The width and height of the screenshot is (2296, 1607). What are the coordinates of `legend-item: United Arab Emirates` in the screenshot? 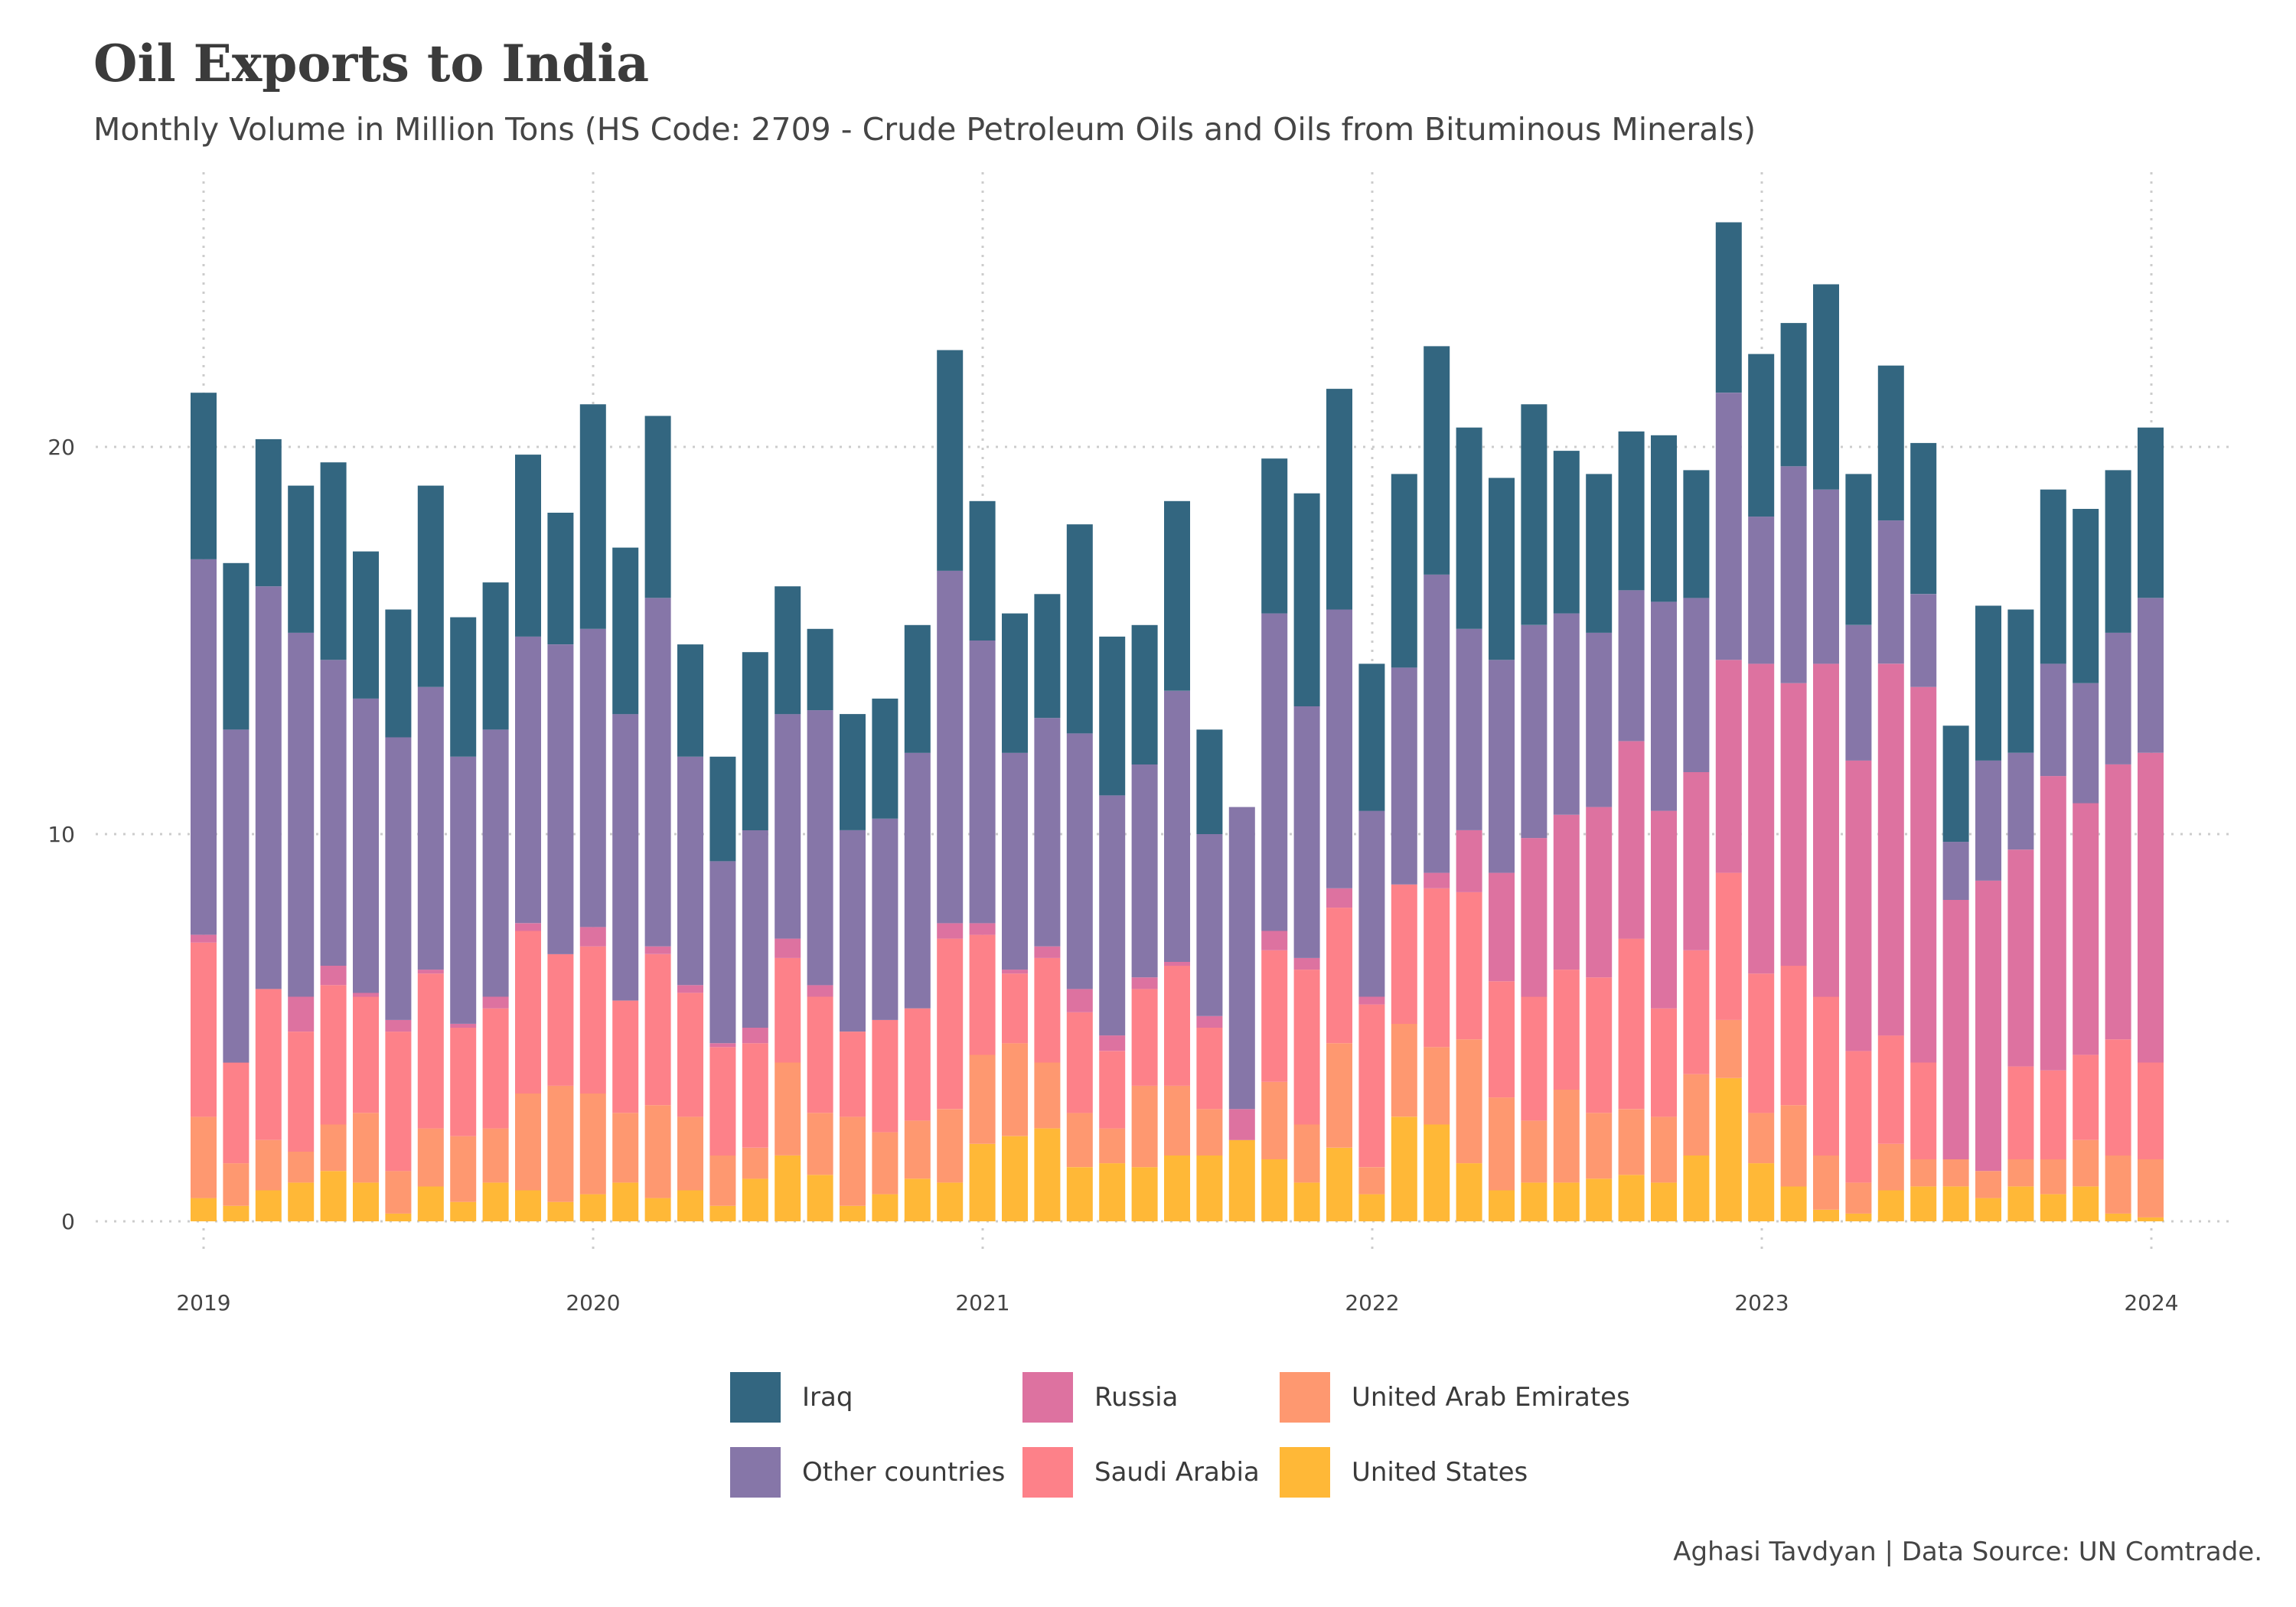 It's located at (1455, 1397).